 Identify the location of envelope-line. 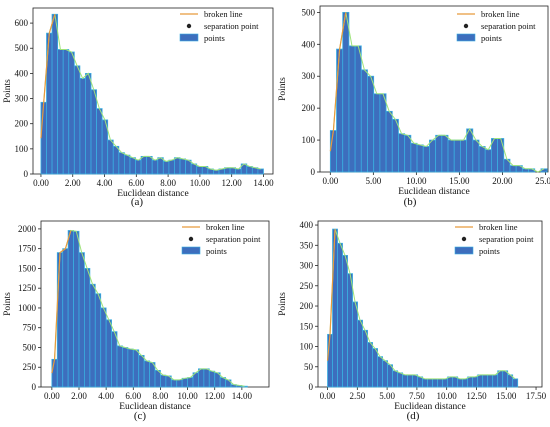
(422, 304).